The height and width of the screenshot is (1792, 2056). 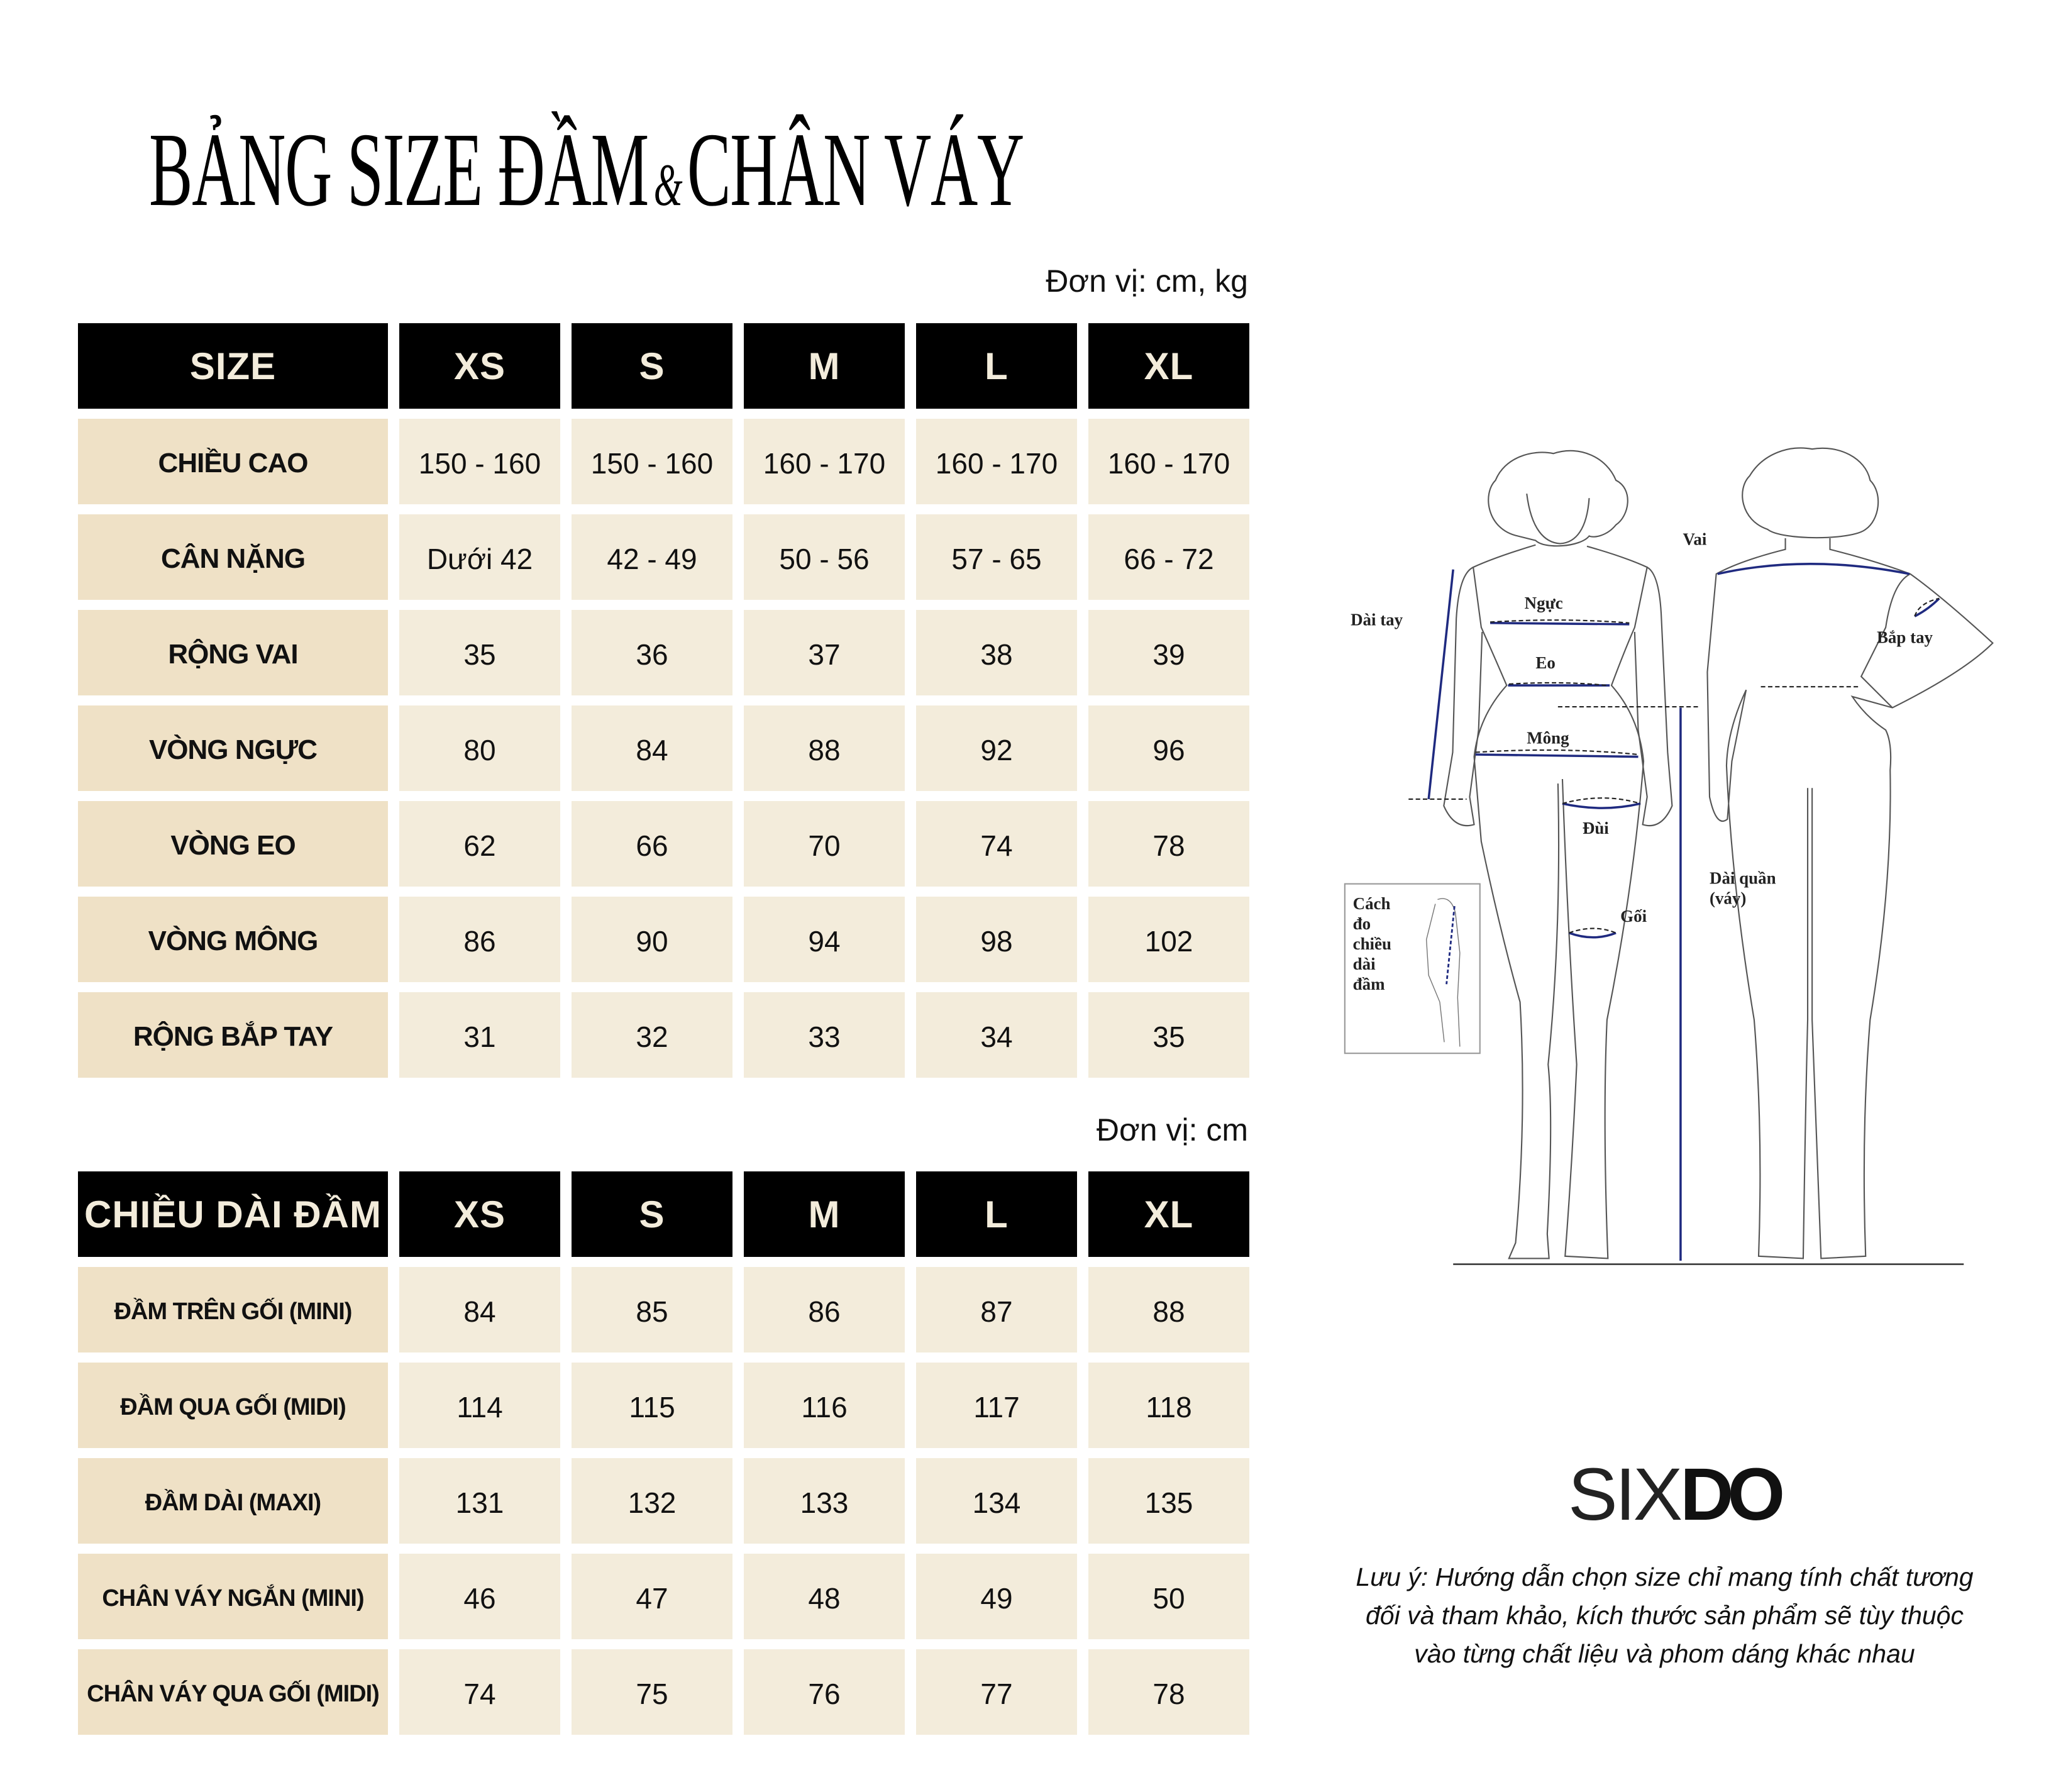 I want to click on title-part-1: BẢNG SIZE ĐẦM, so click(x=399, y=170).